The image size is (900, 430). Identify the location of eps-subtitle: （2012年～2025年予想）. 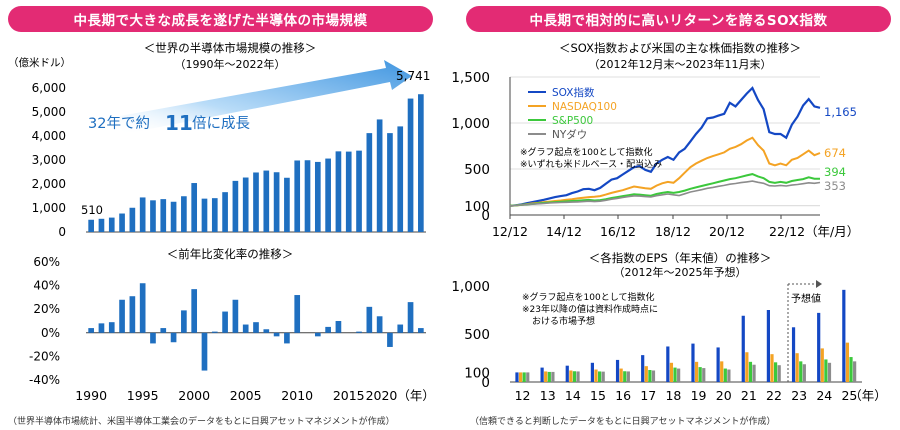
(680, 272).